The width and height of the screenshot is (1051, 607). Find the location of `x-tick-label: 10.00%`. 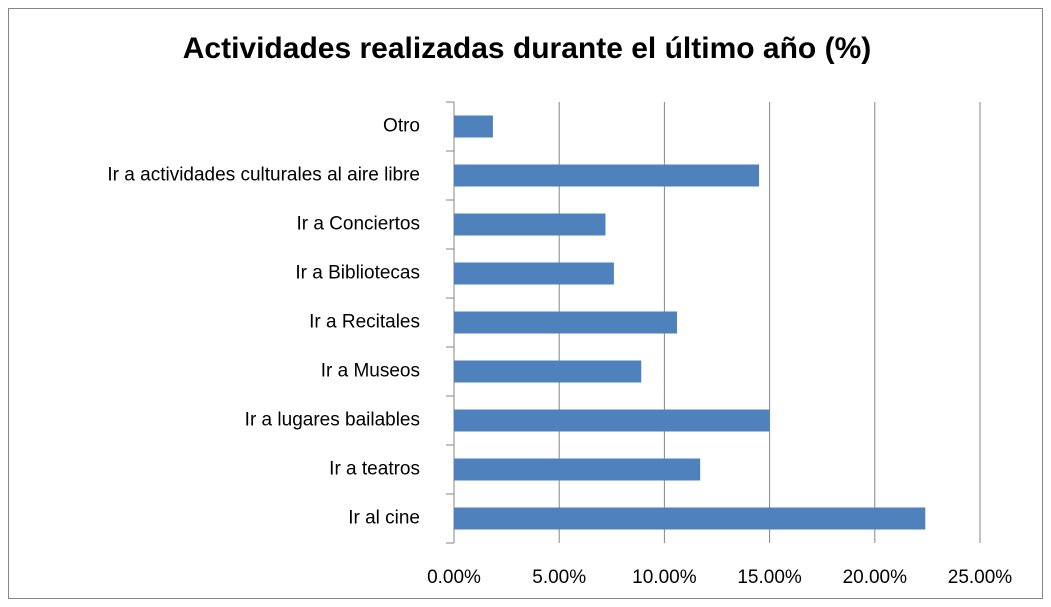

x-tick-label: 10.00% is located at coordinates (664, 577).